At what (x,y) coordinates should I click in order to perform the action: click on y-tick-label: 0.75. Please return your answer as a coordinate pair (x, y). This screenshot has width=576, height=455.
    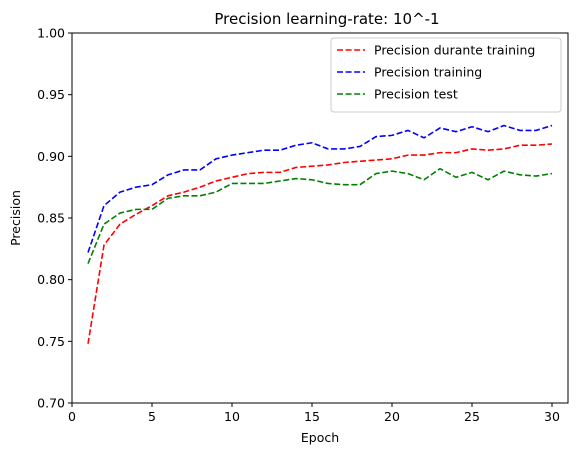
    Looking at the image, I should click on (51, 341).